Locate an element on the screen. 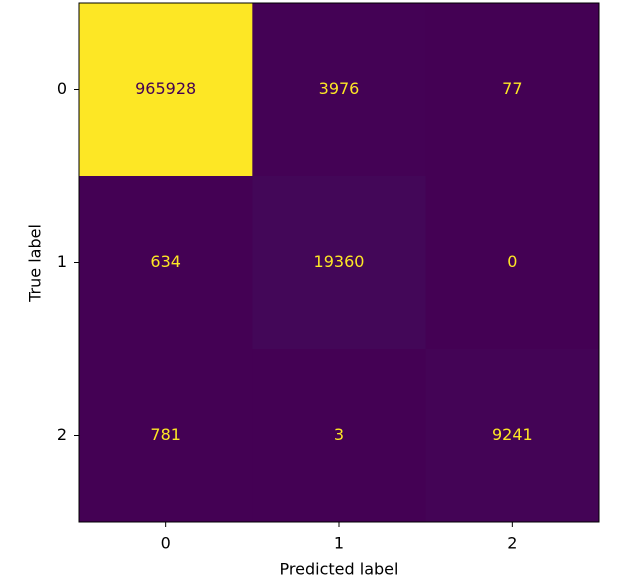 This screenshot has height=581, width=619. x-tick-label: 0 is located at coordinates (166, 543).